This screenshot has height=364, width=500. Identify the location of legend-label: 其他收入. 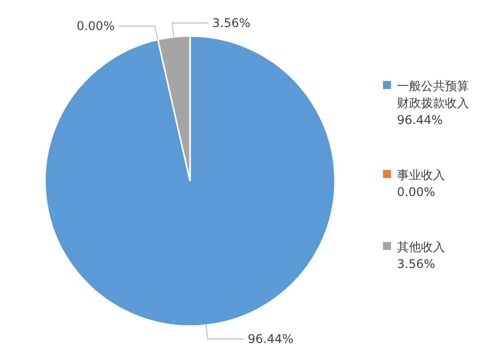
(421, 247).